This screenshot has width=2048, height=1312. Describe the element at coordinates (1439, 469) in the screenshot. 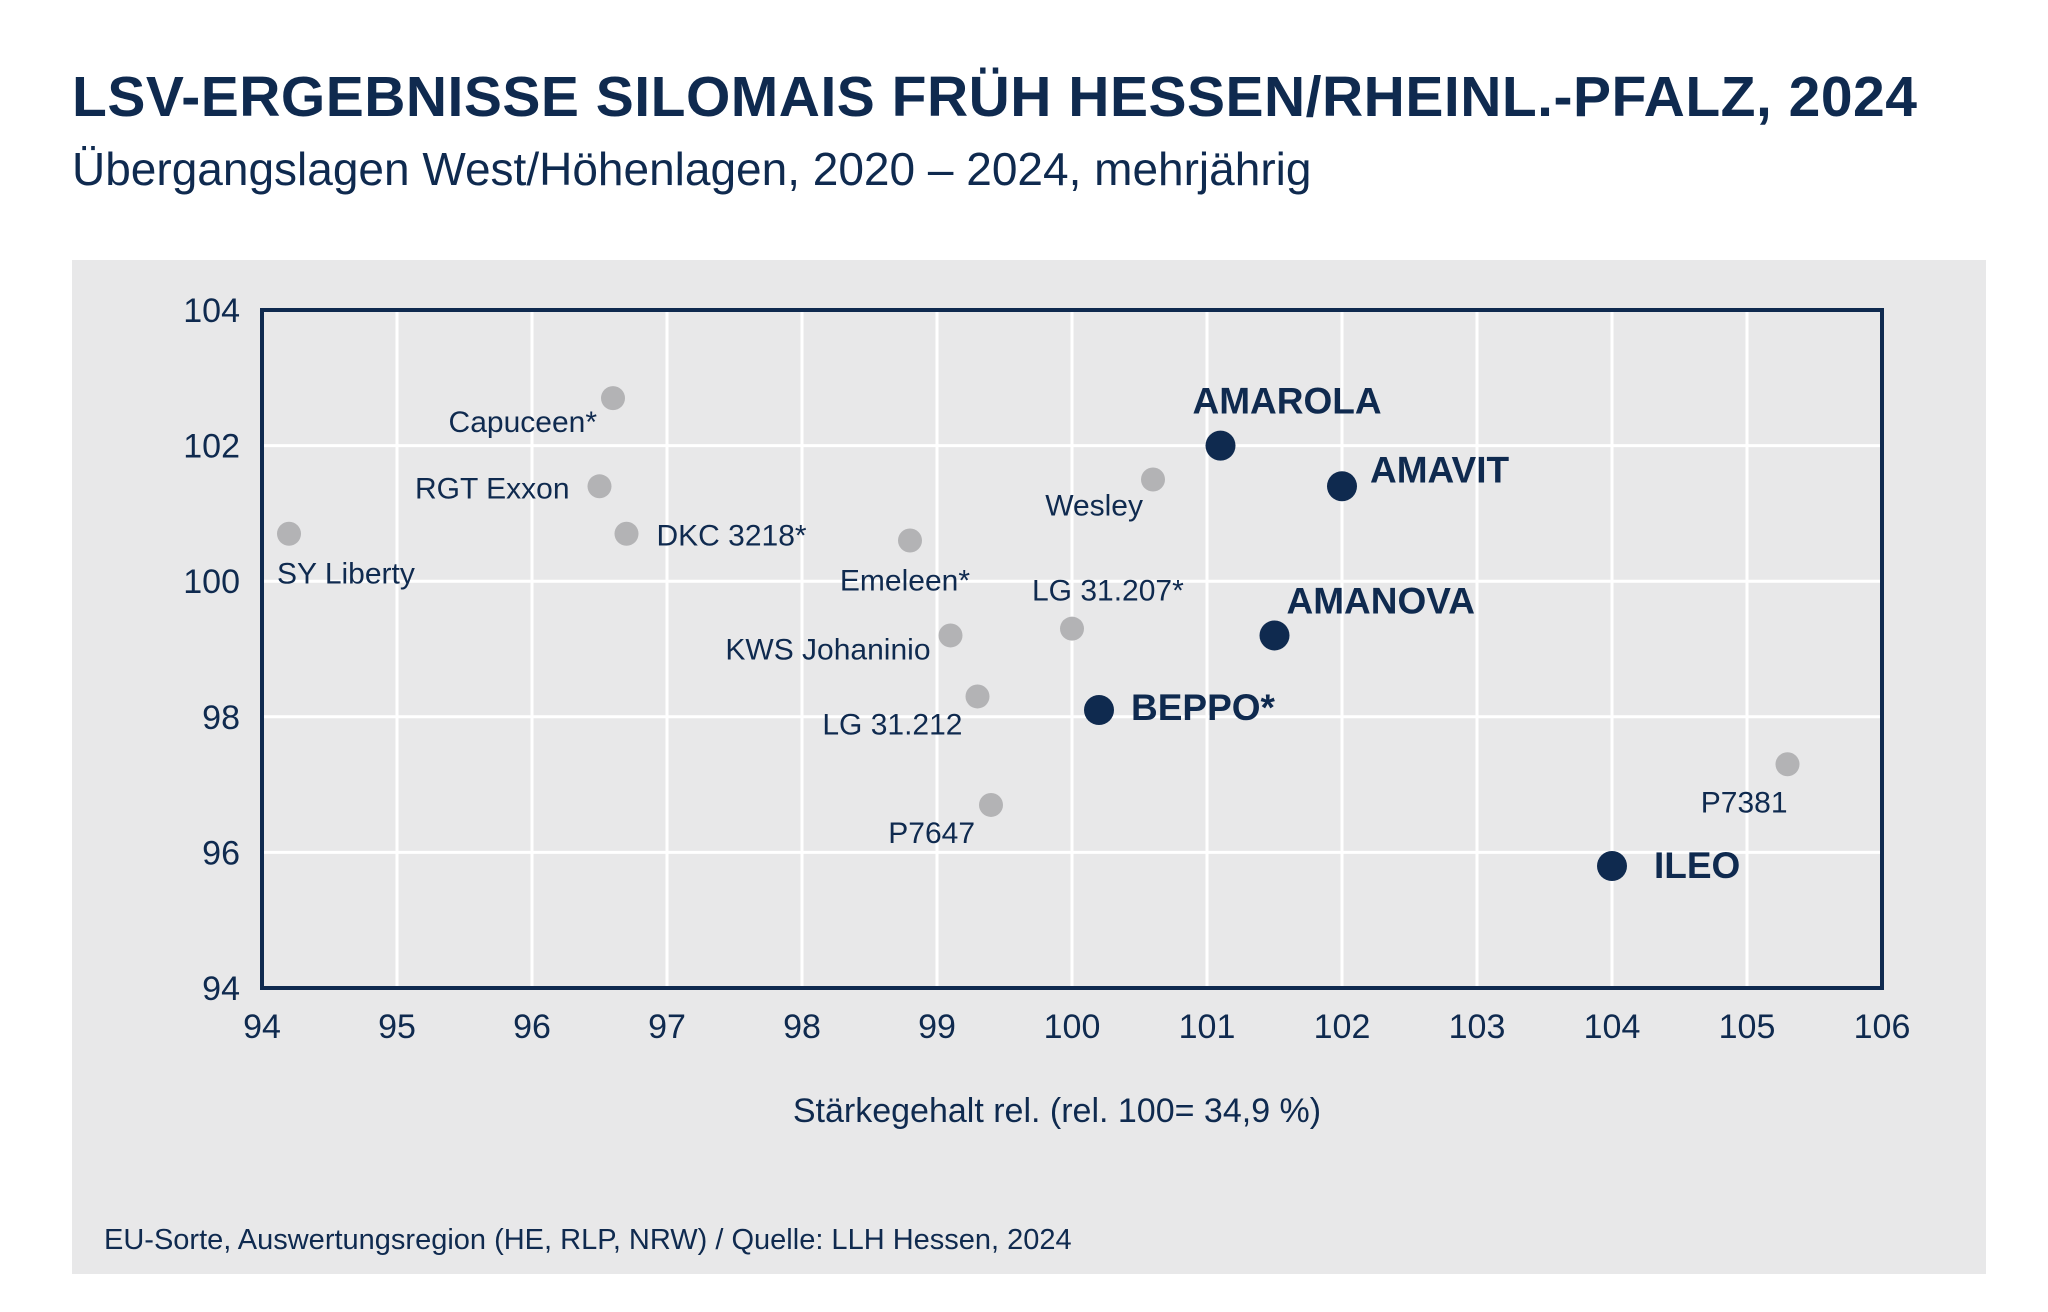

I see `highlight-point-label: AMAVIT` at that location.